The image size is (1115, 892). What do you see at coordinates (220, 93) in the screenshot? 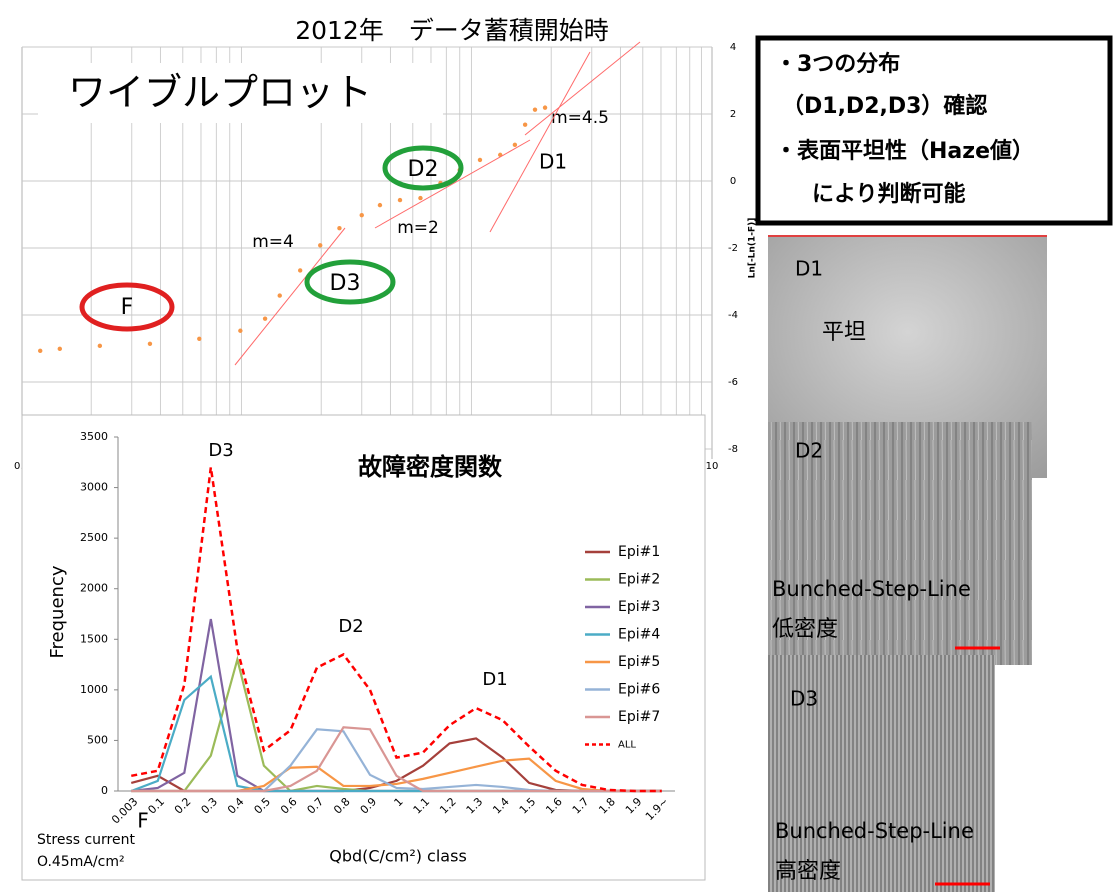
I see `annotation: ワイブルプロット` at bounding box center [220, 93].